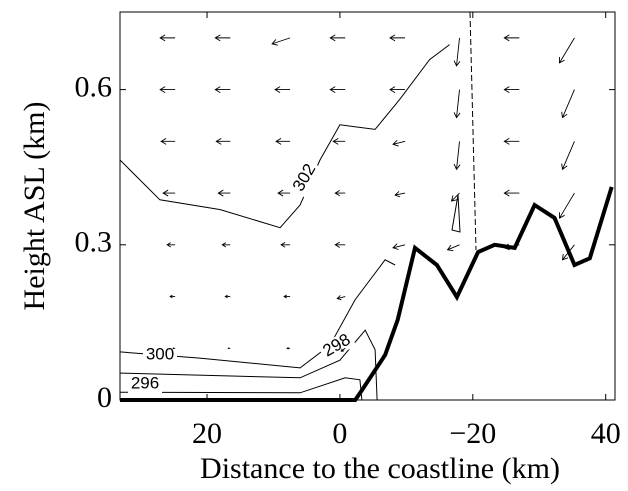 This screenshot has width=628, height=491. What do you see at coordinates (241, 389) in the screenshot?
I see `contour-line` at bounding box center [241, 389].